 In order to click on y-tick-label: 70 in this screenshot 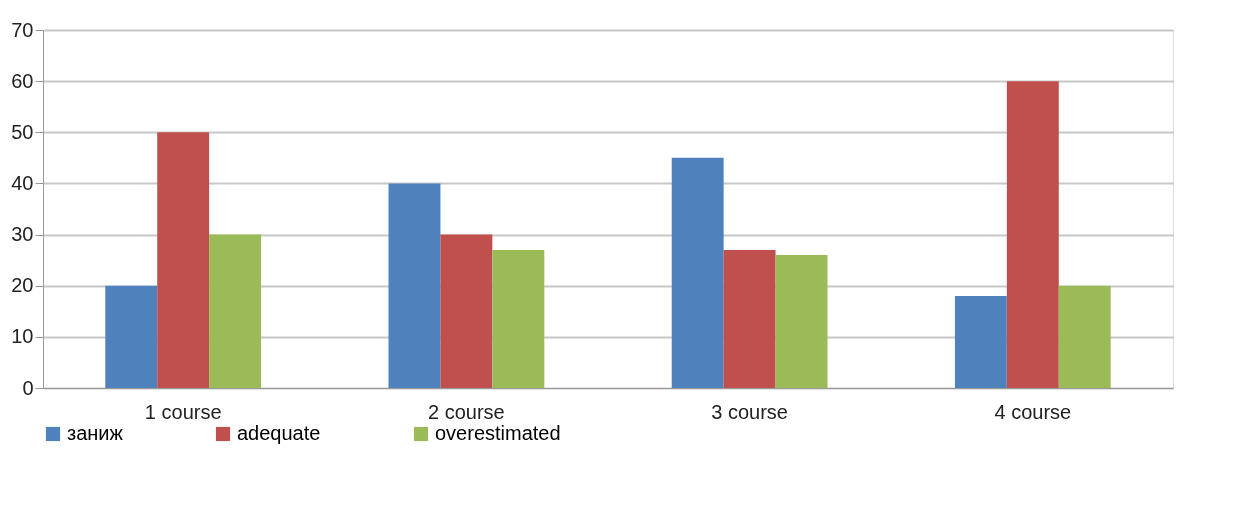, I will do `click(22, 29)`.